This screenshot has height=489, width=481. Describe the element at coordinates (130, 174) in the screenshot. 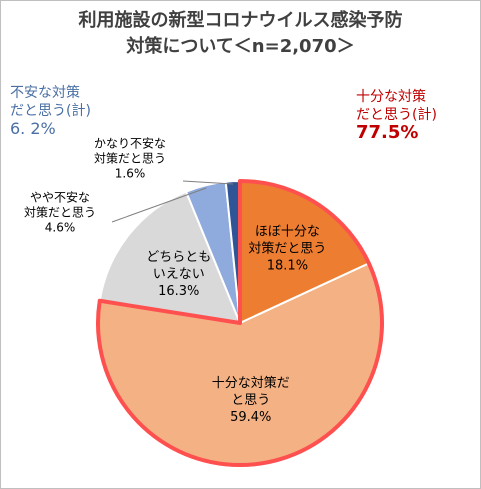

I see `slice-value-label-4: 1.6%` at that location.